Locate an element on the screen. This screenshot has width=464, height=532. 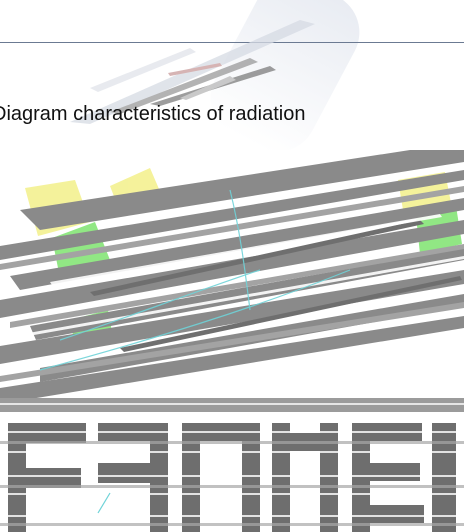
top-divider is located at coordinates (232, 42).